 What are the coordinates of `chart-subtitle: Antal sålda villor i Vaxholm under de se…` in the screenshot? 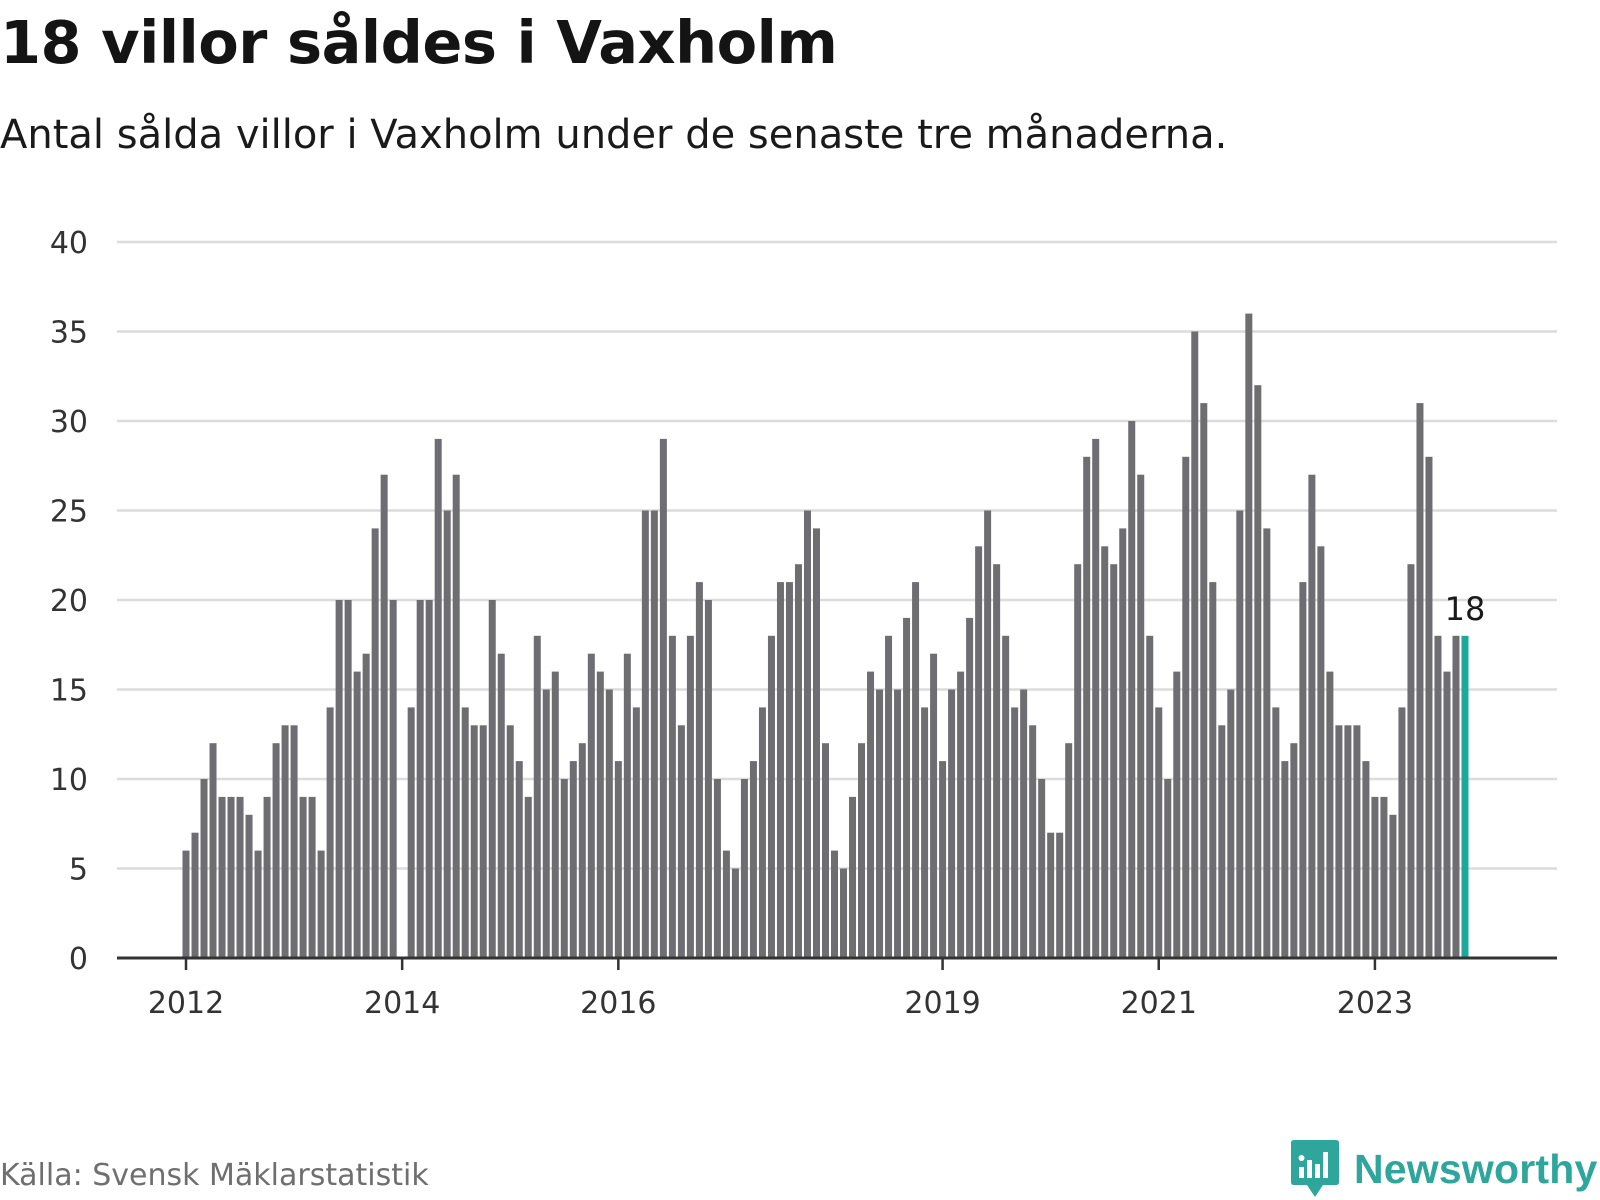 It's located at (614, 135).